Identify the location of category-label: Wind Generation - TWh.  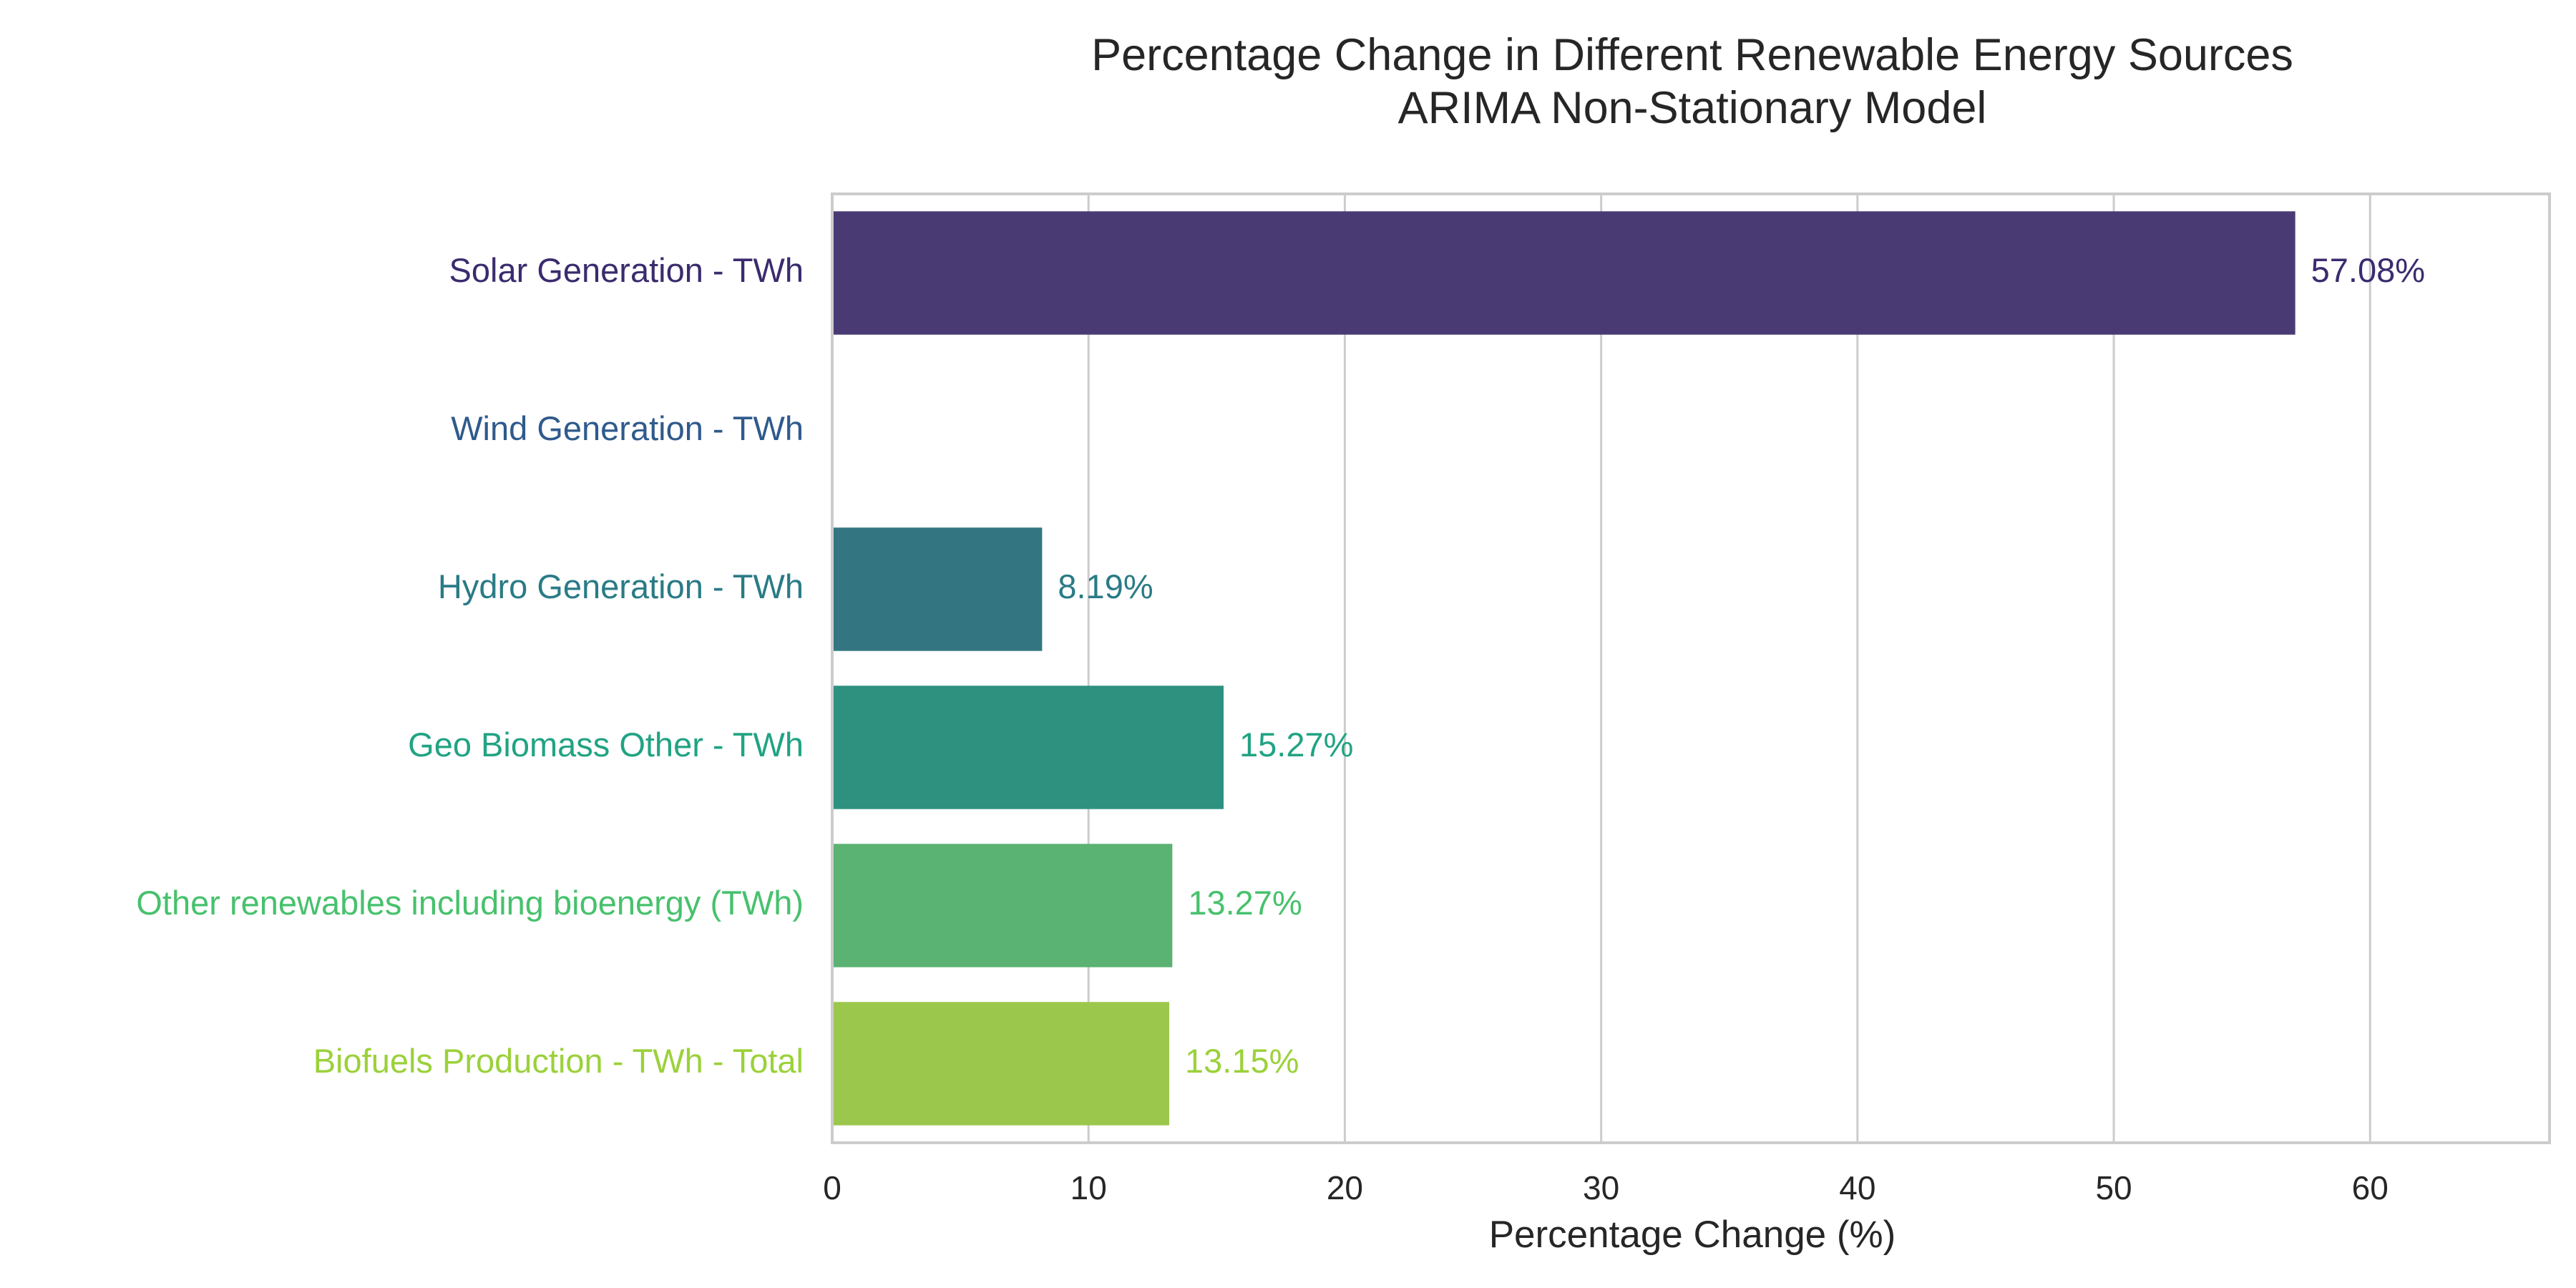
(627, 428).